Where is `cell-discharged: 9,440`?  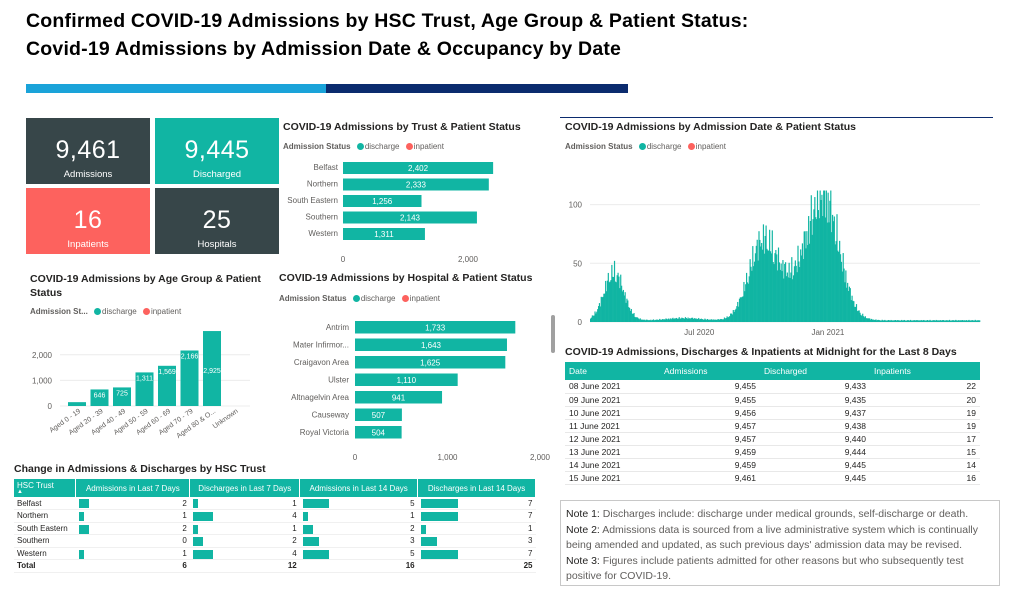 cell-discharged: 9,440 is located at coordinates (815, 439).